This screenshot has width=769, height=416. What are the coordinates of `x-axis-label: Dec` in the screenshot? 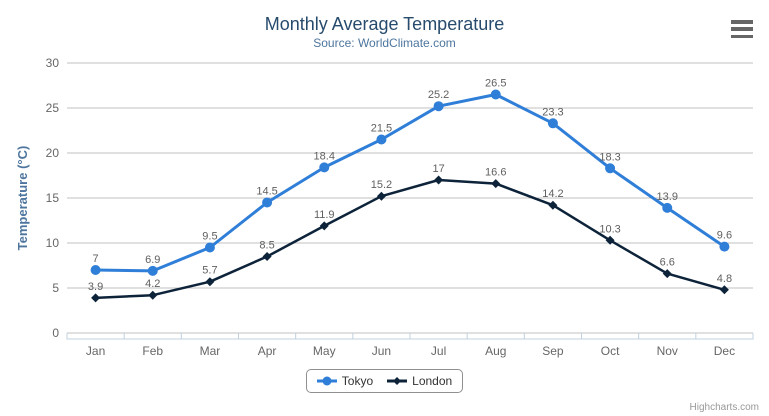 It's located at (724, 351).